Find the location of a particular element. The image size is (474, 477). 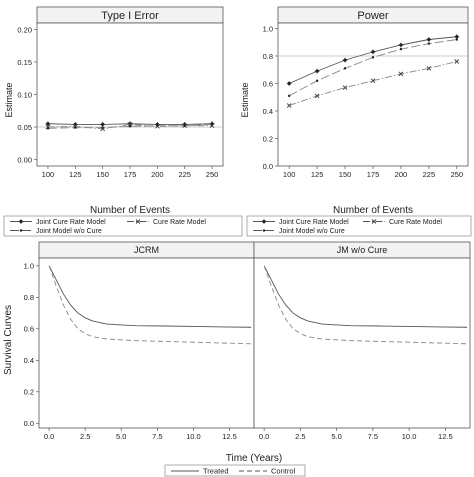

panel-0-frame is located at coordinates (130, 94).